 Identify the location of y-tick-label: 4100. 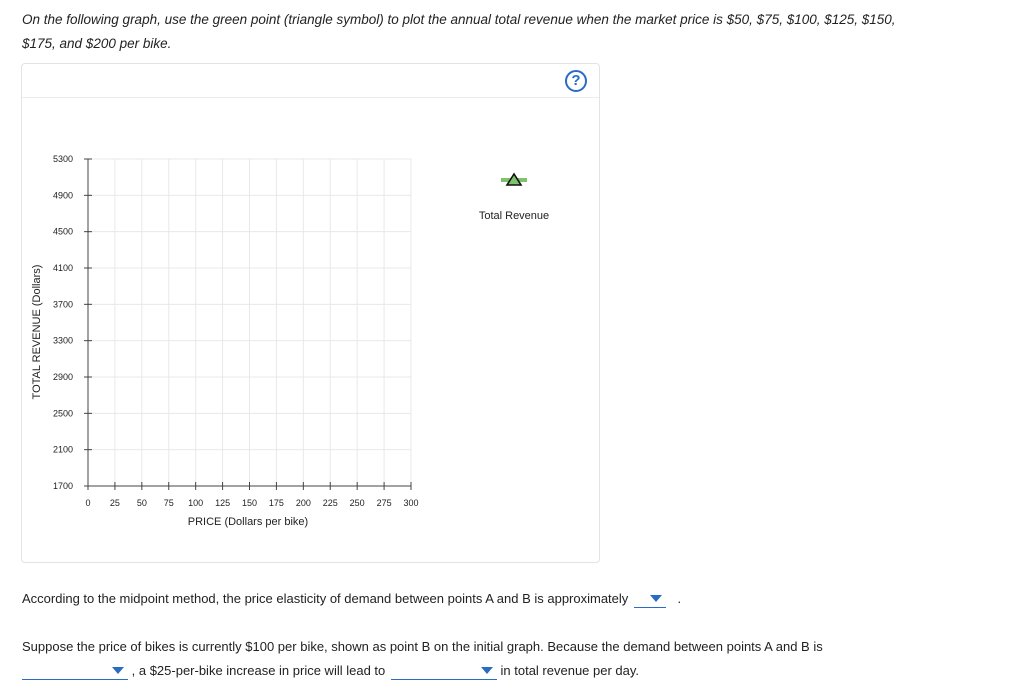
(63, 268).